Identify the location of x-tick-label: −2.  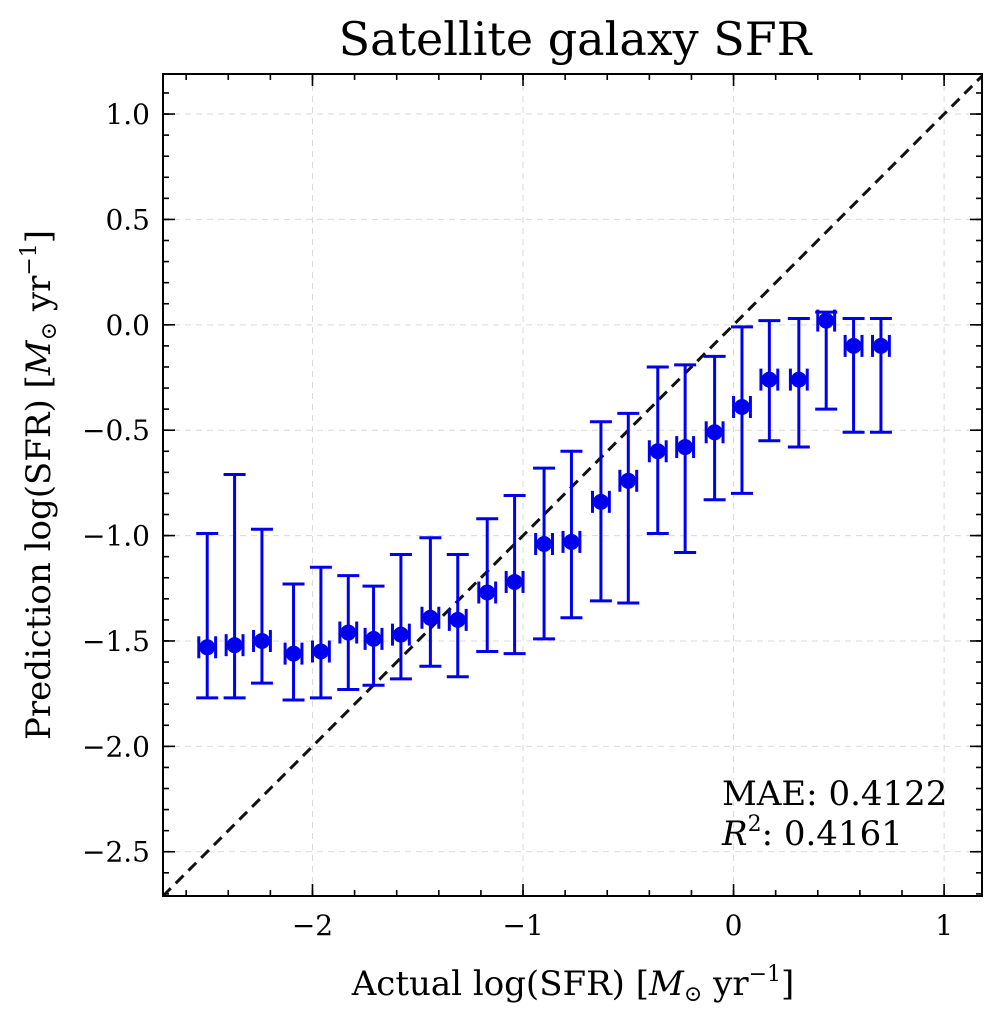
(312, 925).